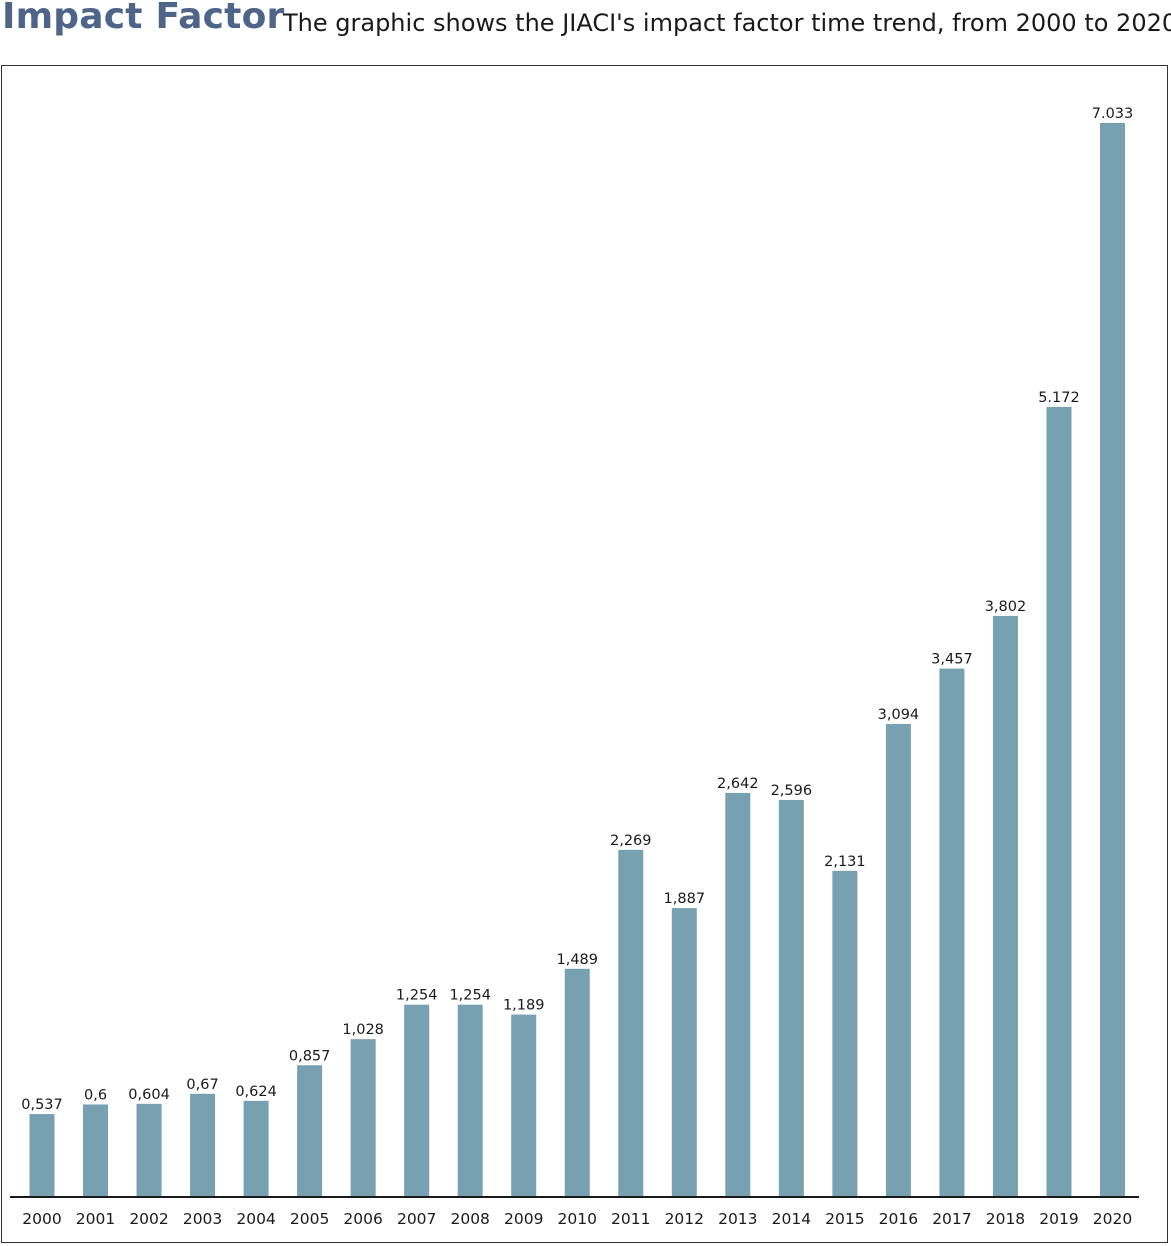 Image resolution: width=1171 pixels, height=1246 pixels. What do you see at coordinates (684, 1052) in the screenshot?
I see `bar-2012` at bounding box center [684, 1052].